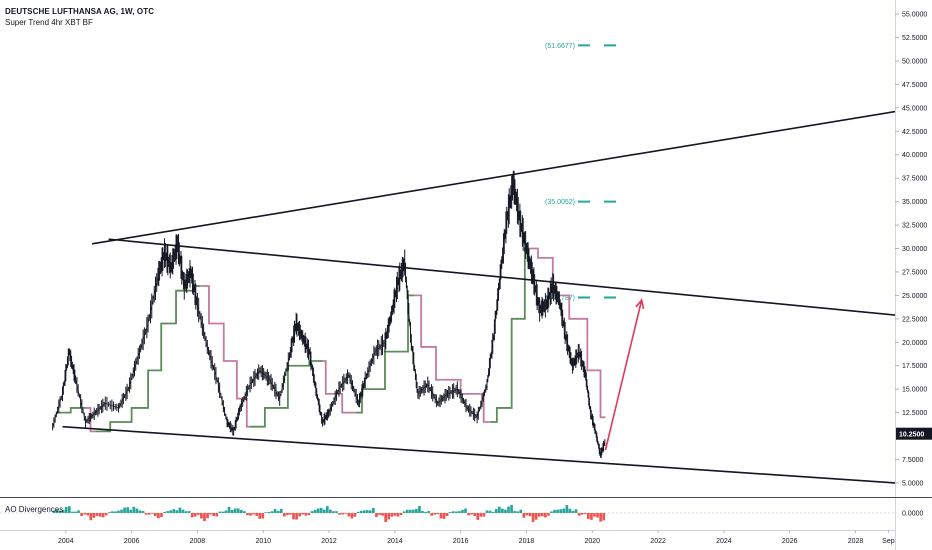 The image size is (932, 550). What do you see at coordinates (914, 296) in the screenshot?
I see `y-tick-label-12: 25.0000` at bounding box center [914, 296].